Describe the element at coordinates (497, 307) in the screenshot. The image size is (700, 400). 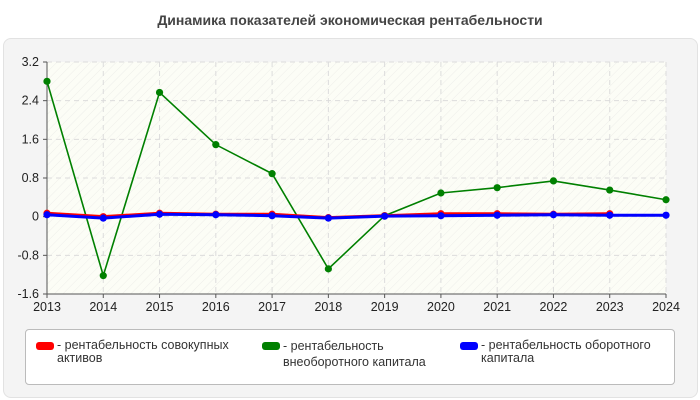
I see `x-tick-label: 2021` at that location.